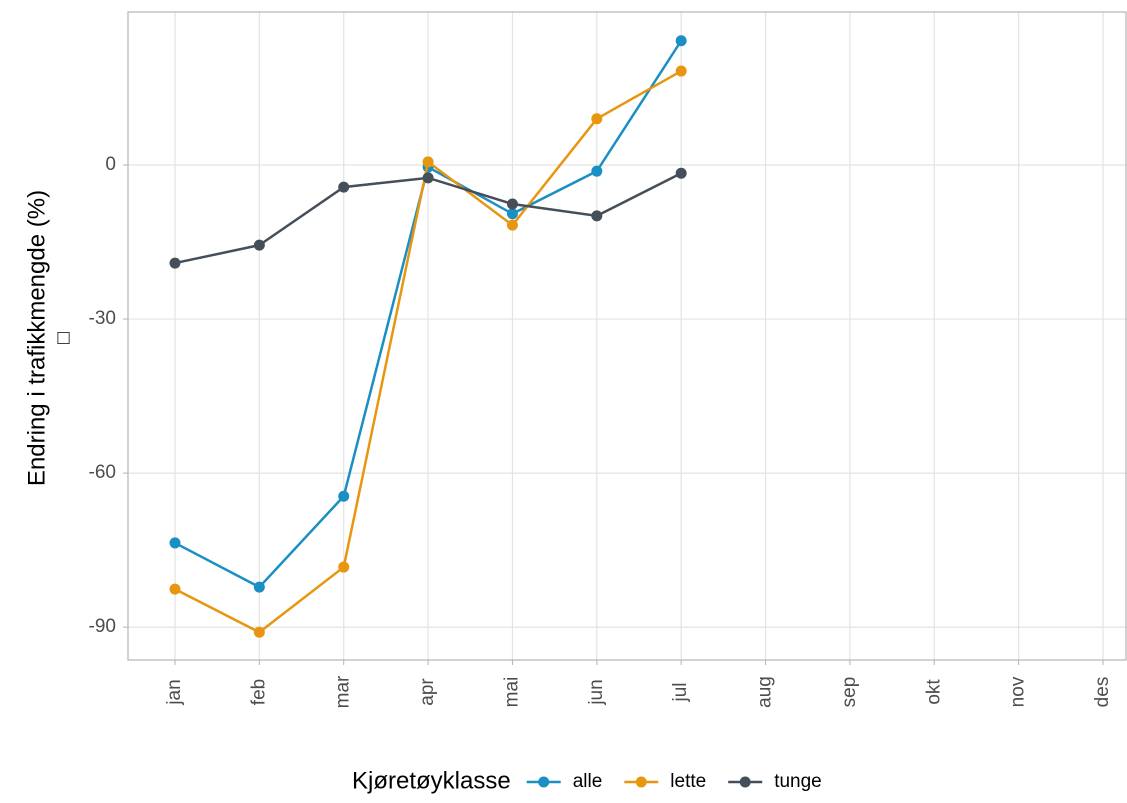 Image resolution: width=1127 pixels, height=803 pixels. Describe the element at coordinates (427, 692) in the screenshot. I see `x-tick-label: apr` at that location.